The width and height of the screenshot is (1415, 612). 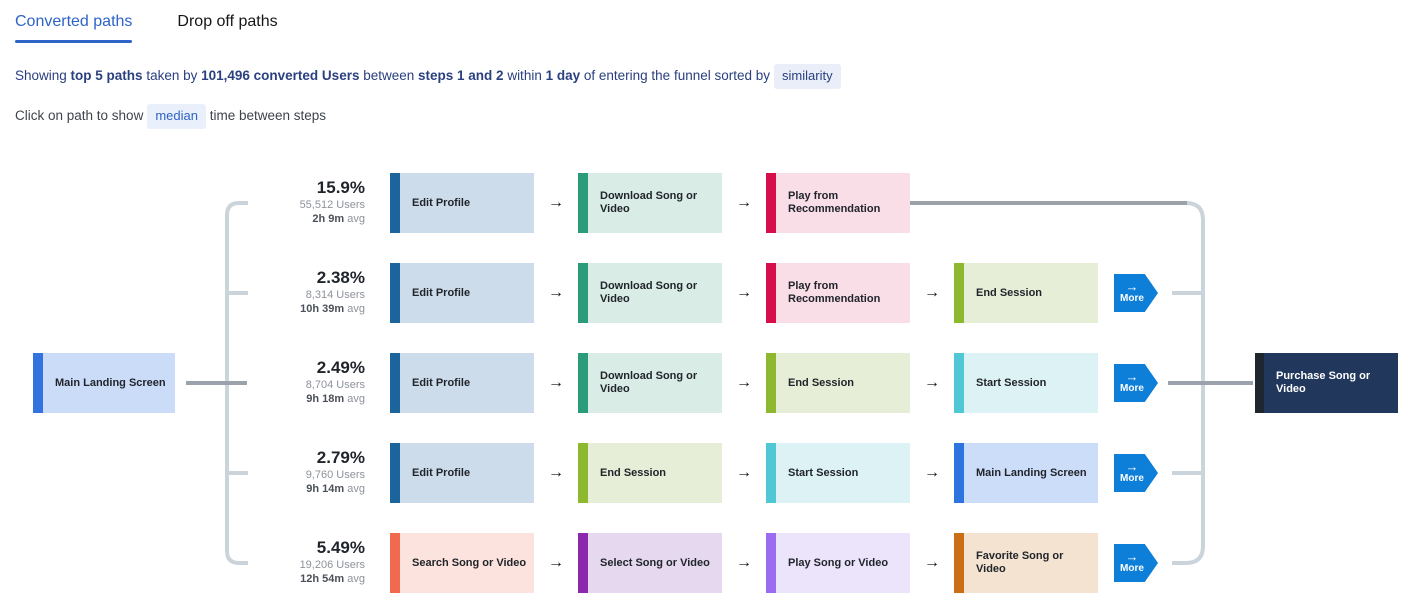 I want to click on path-stats: 2.49% 8,704 Users 9h 18m avg, so click(x=300, y=383).